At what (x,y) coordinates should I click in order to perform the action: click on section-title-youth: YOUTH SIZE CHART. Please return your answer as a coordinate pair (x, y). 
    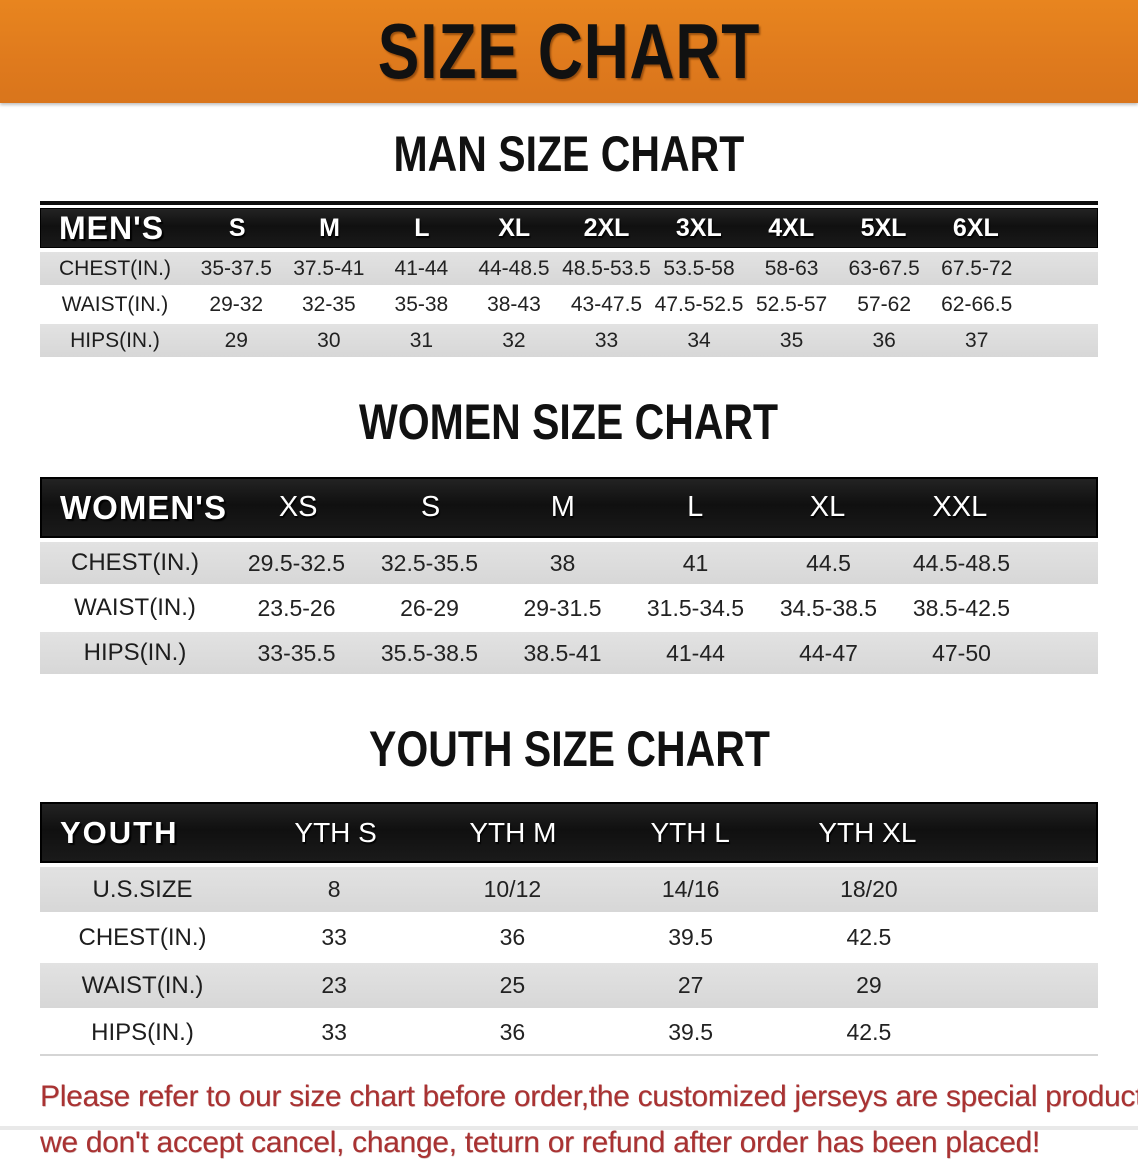
    Looking at the image, I should click on (569, 749).